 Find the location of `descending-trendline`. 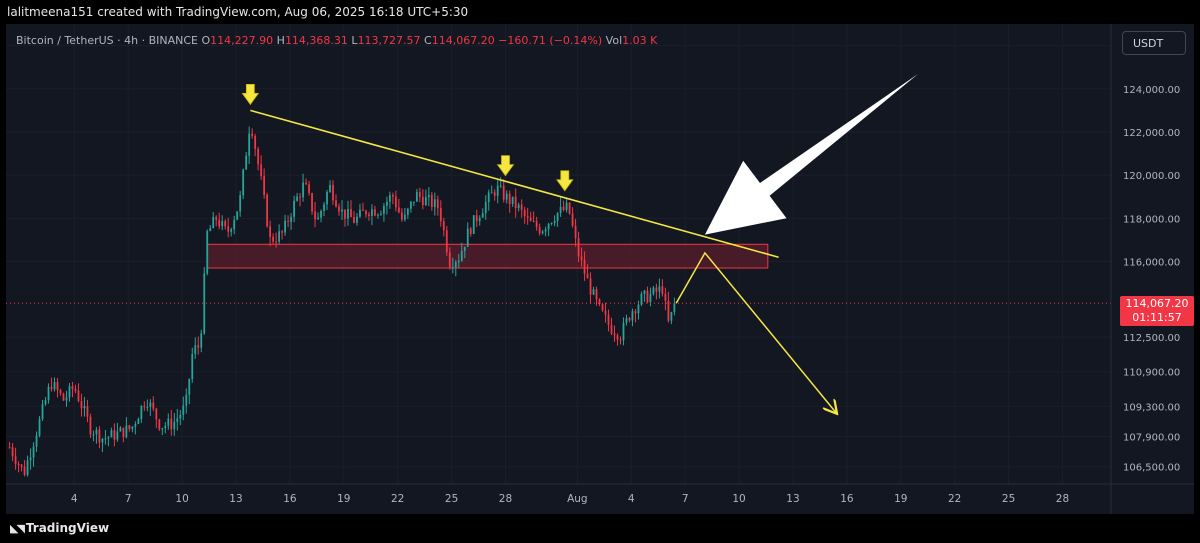

descending-trendline is located at coordinates (514, 184).